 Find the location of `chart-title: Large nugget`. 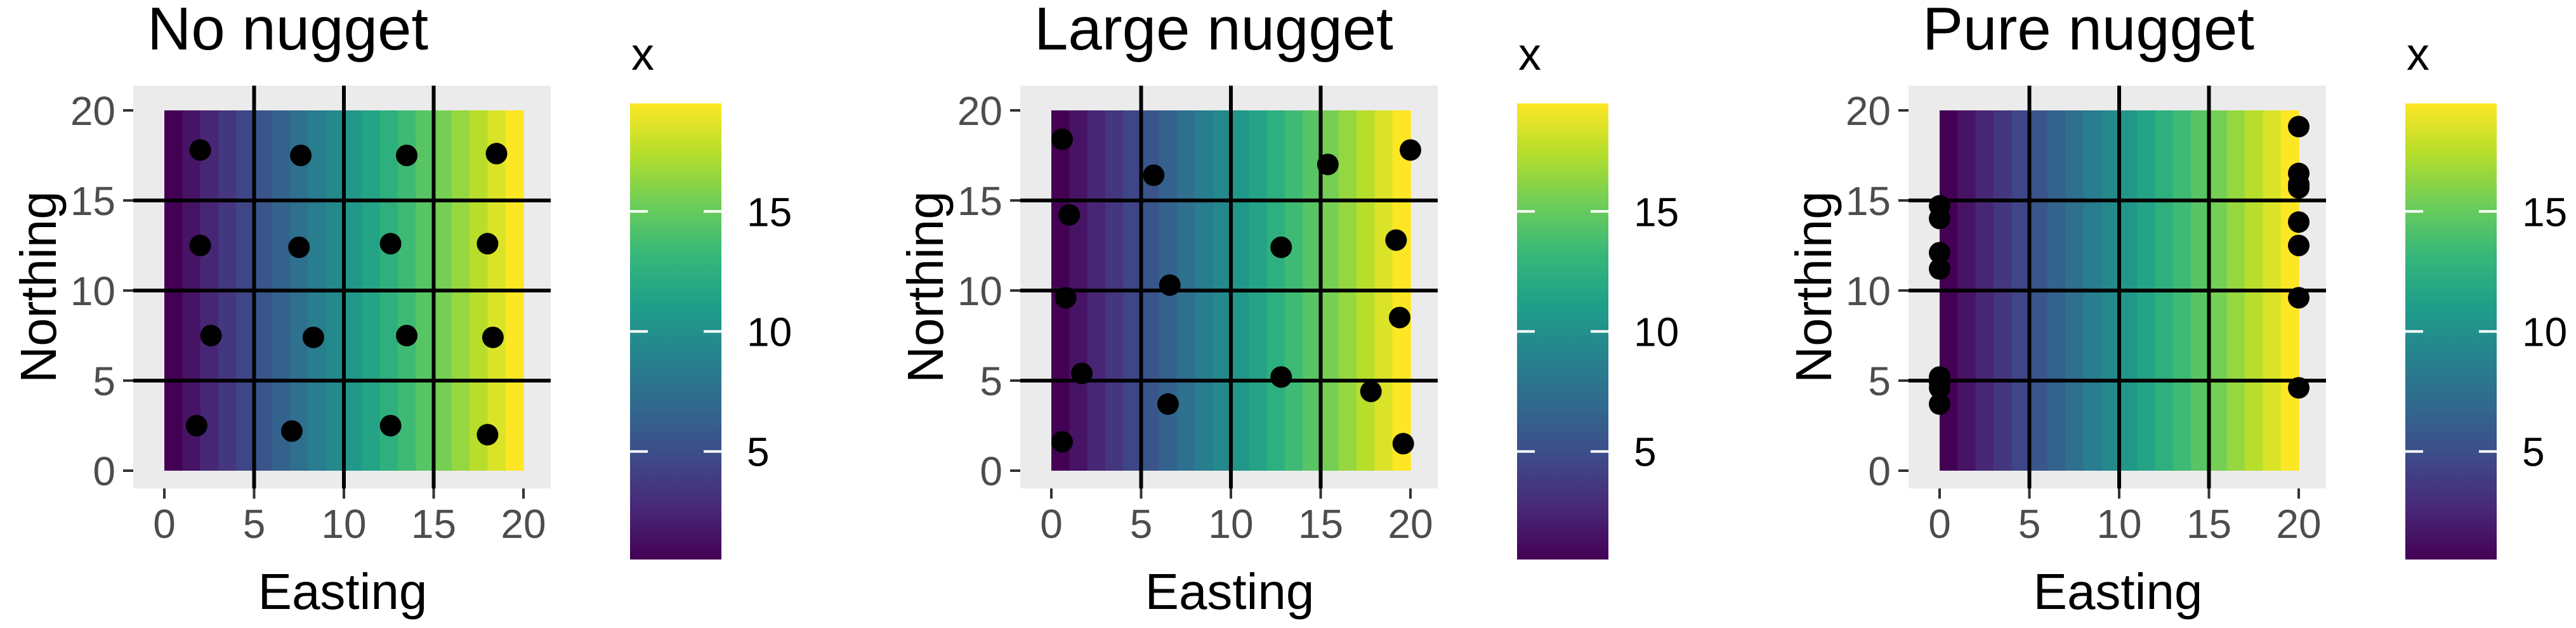

chart-title: Large nugget is located at coordinates (1213, 31).